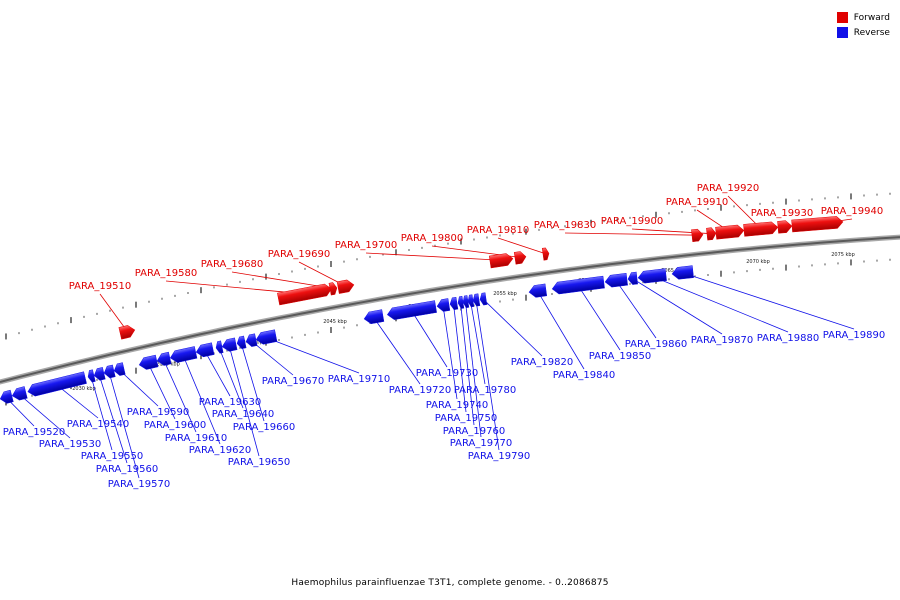 The height and width of the screenshot is (600, 900). Describe the element at coordinates (457, 405) in the screenshot. I see `reverse-gene-label: PARA_19740` at that location.